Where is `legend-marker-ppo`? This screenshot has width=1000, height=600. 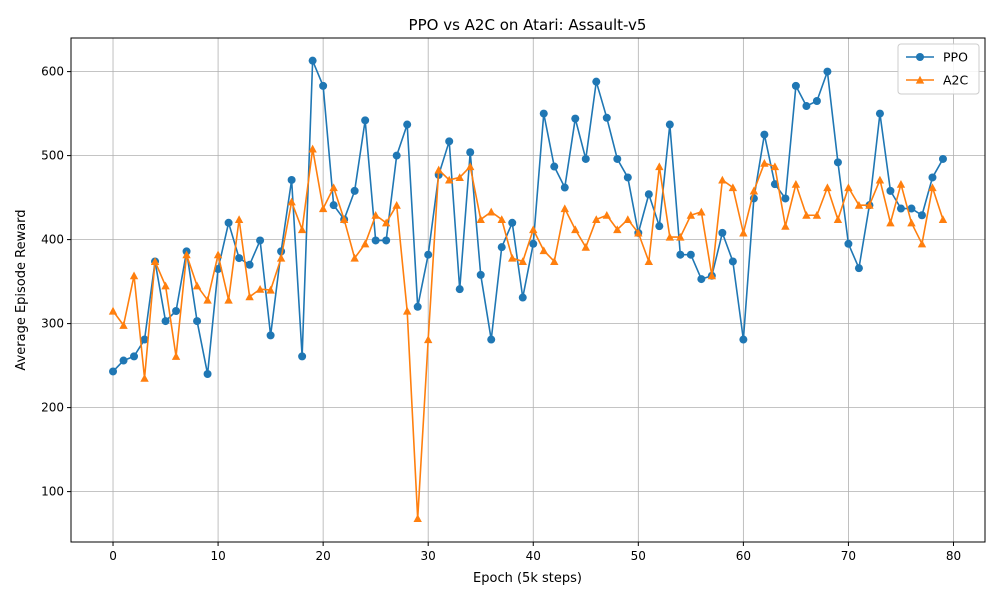
legend-marker-ppo is located at coordinates (920, 57).